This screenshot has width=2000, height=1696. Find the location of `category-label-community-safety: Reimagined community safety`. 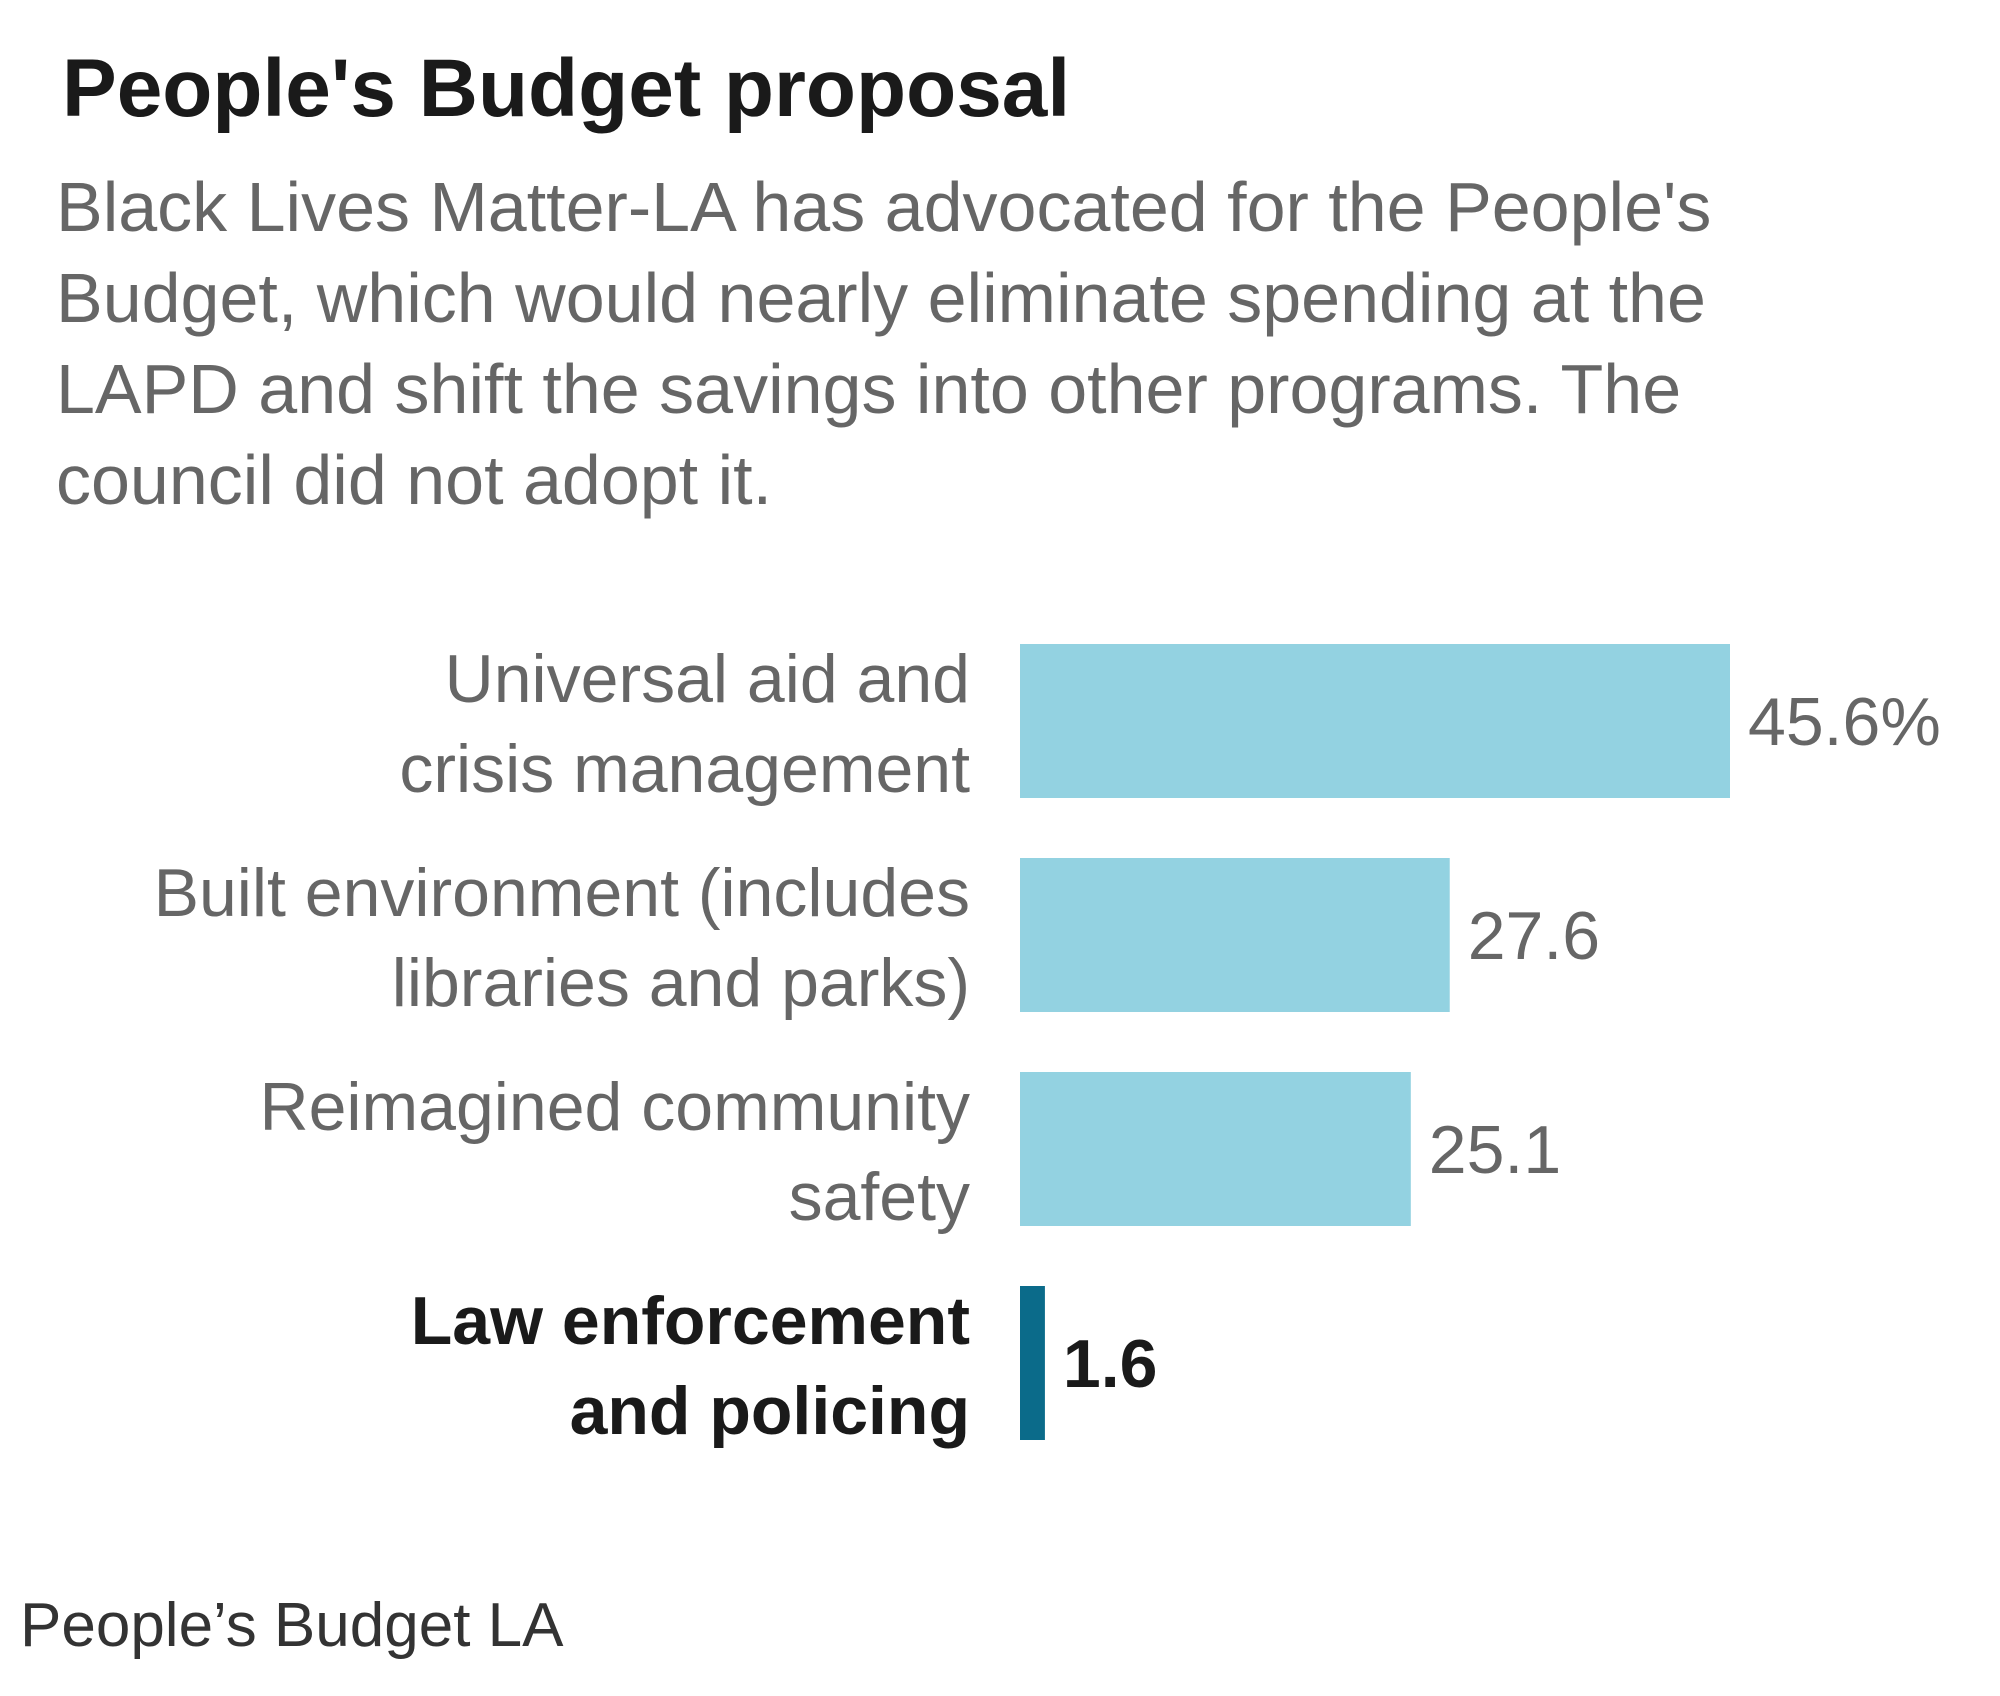

category-label-community-safety: Reimagined community safety is located at coordinates (614, 1152).